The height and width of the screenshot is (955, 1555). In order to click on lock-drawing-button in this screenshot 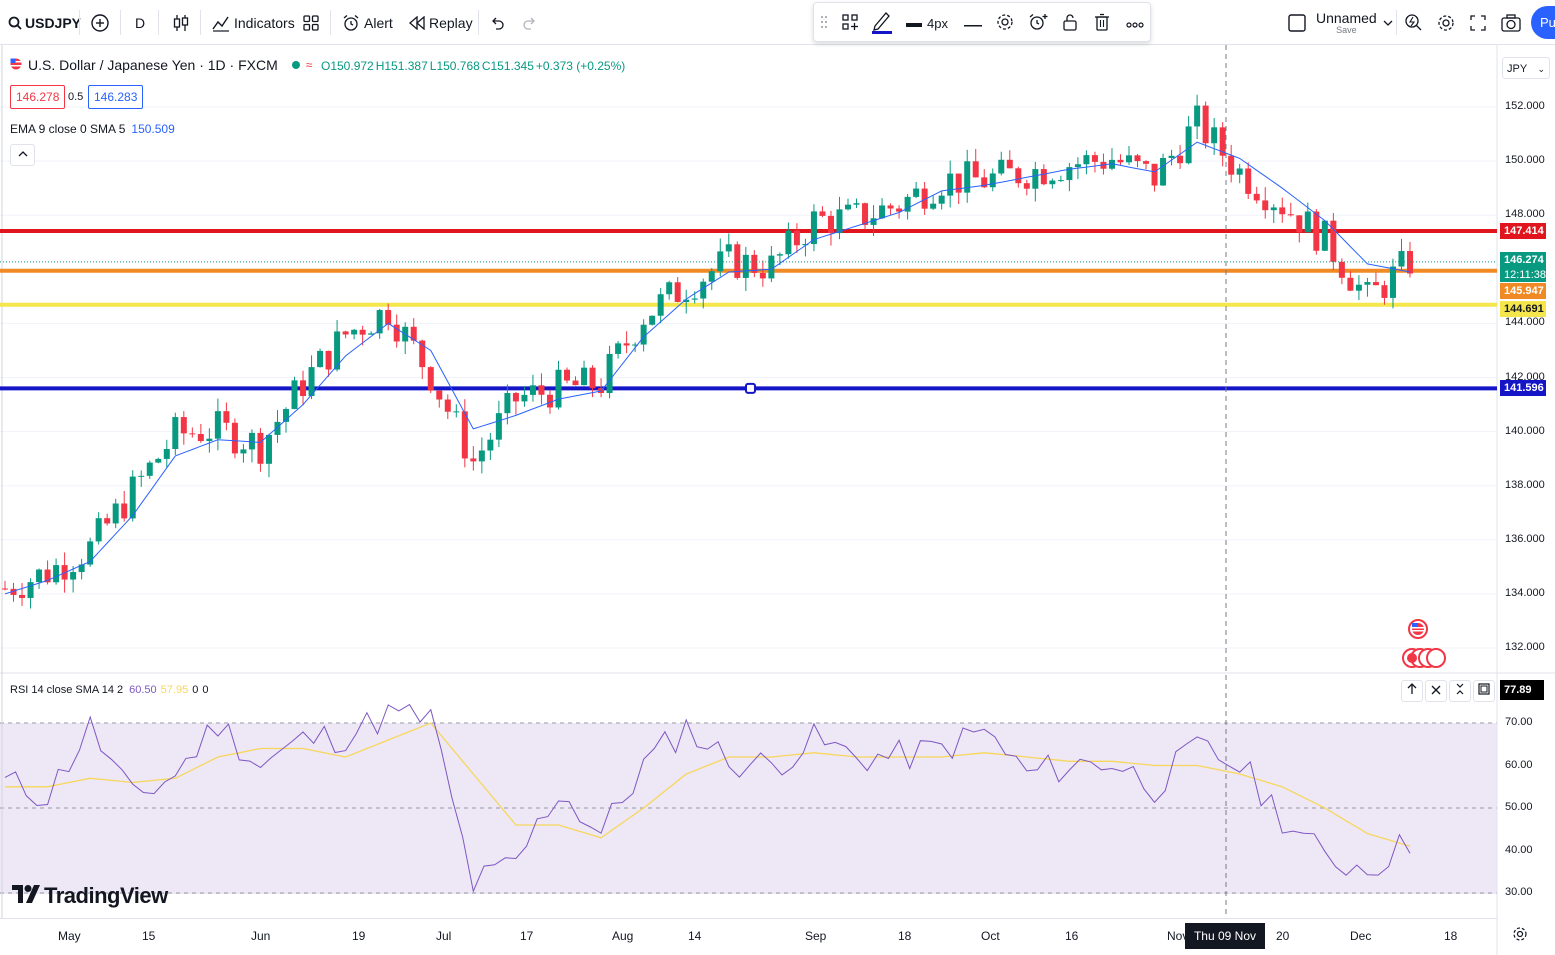, I will do `click(1070, 23)`.